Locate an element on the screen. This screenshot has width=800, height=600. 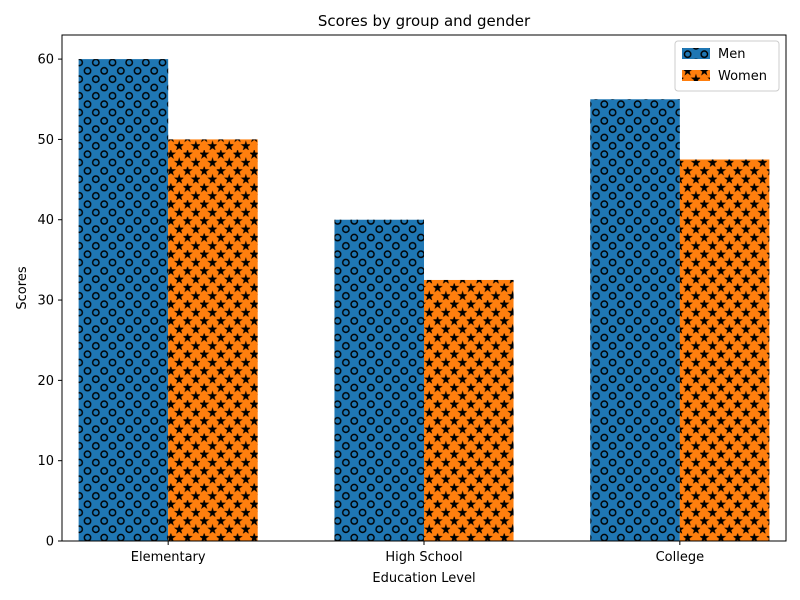
y-tick-label: 60 is located at coordinates (45, 60).